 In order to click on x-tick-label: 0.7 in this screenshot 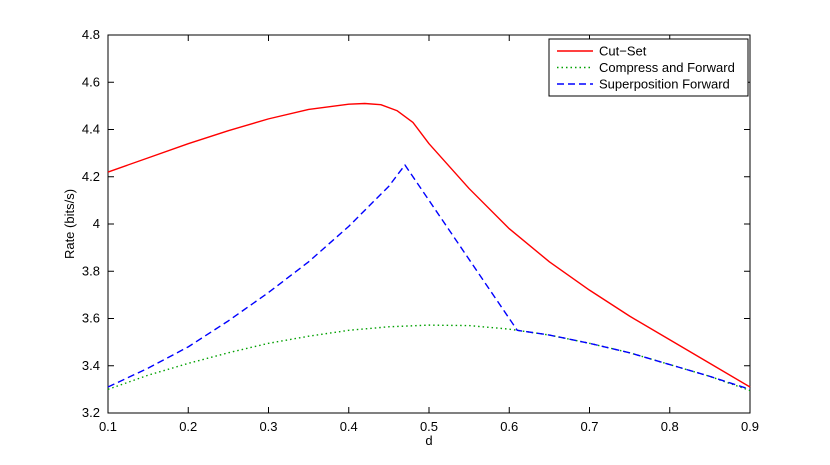, I will do `click(589, 426)`.